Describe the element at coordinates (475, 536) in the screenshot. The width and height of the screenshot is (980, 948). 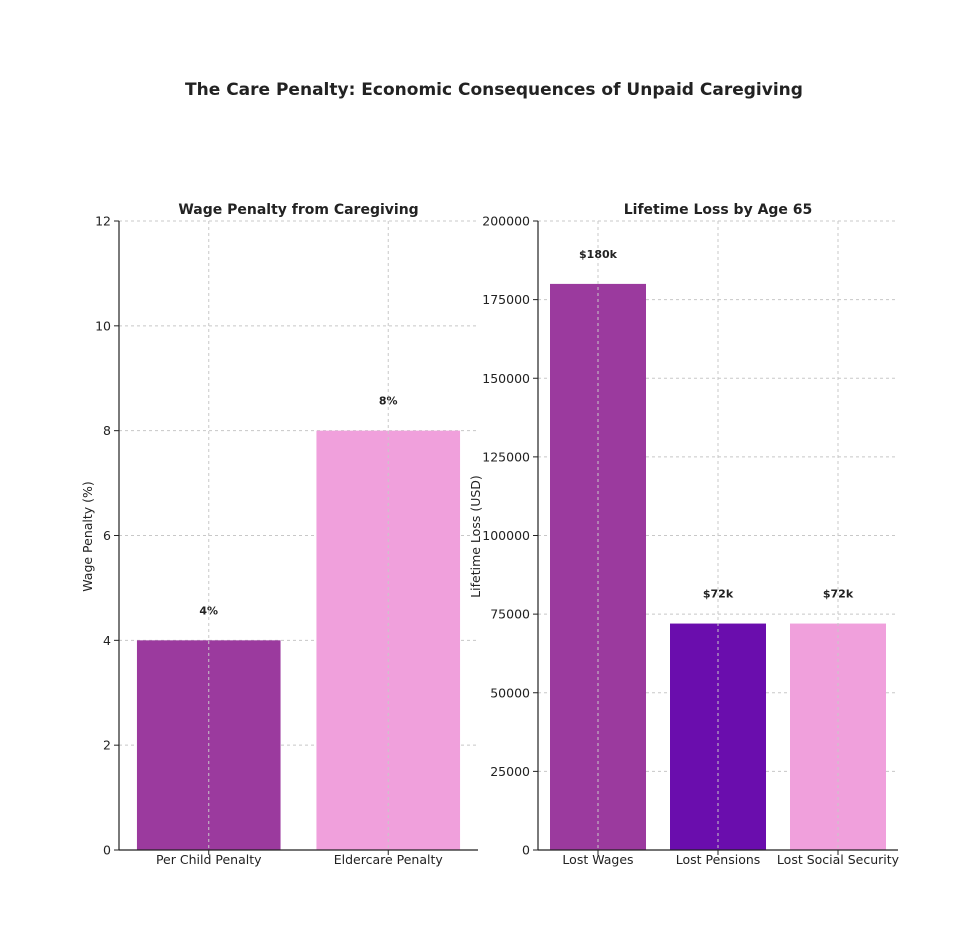
I see `y-axis-label: Lifetime Loss (USD)` at that location.